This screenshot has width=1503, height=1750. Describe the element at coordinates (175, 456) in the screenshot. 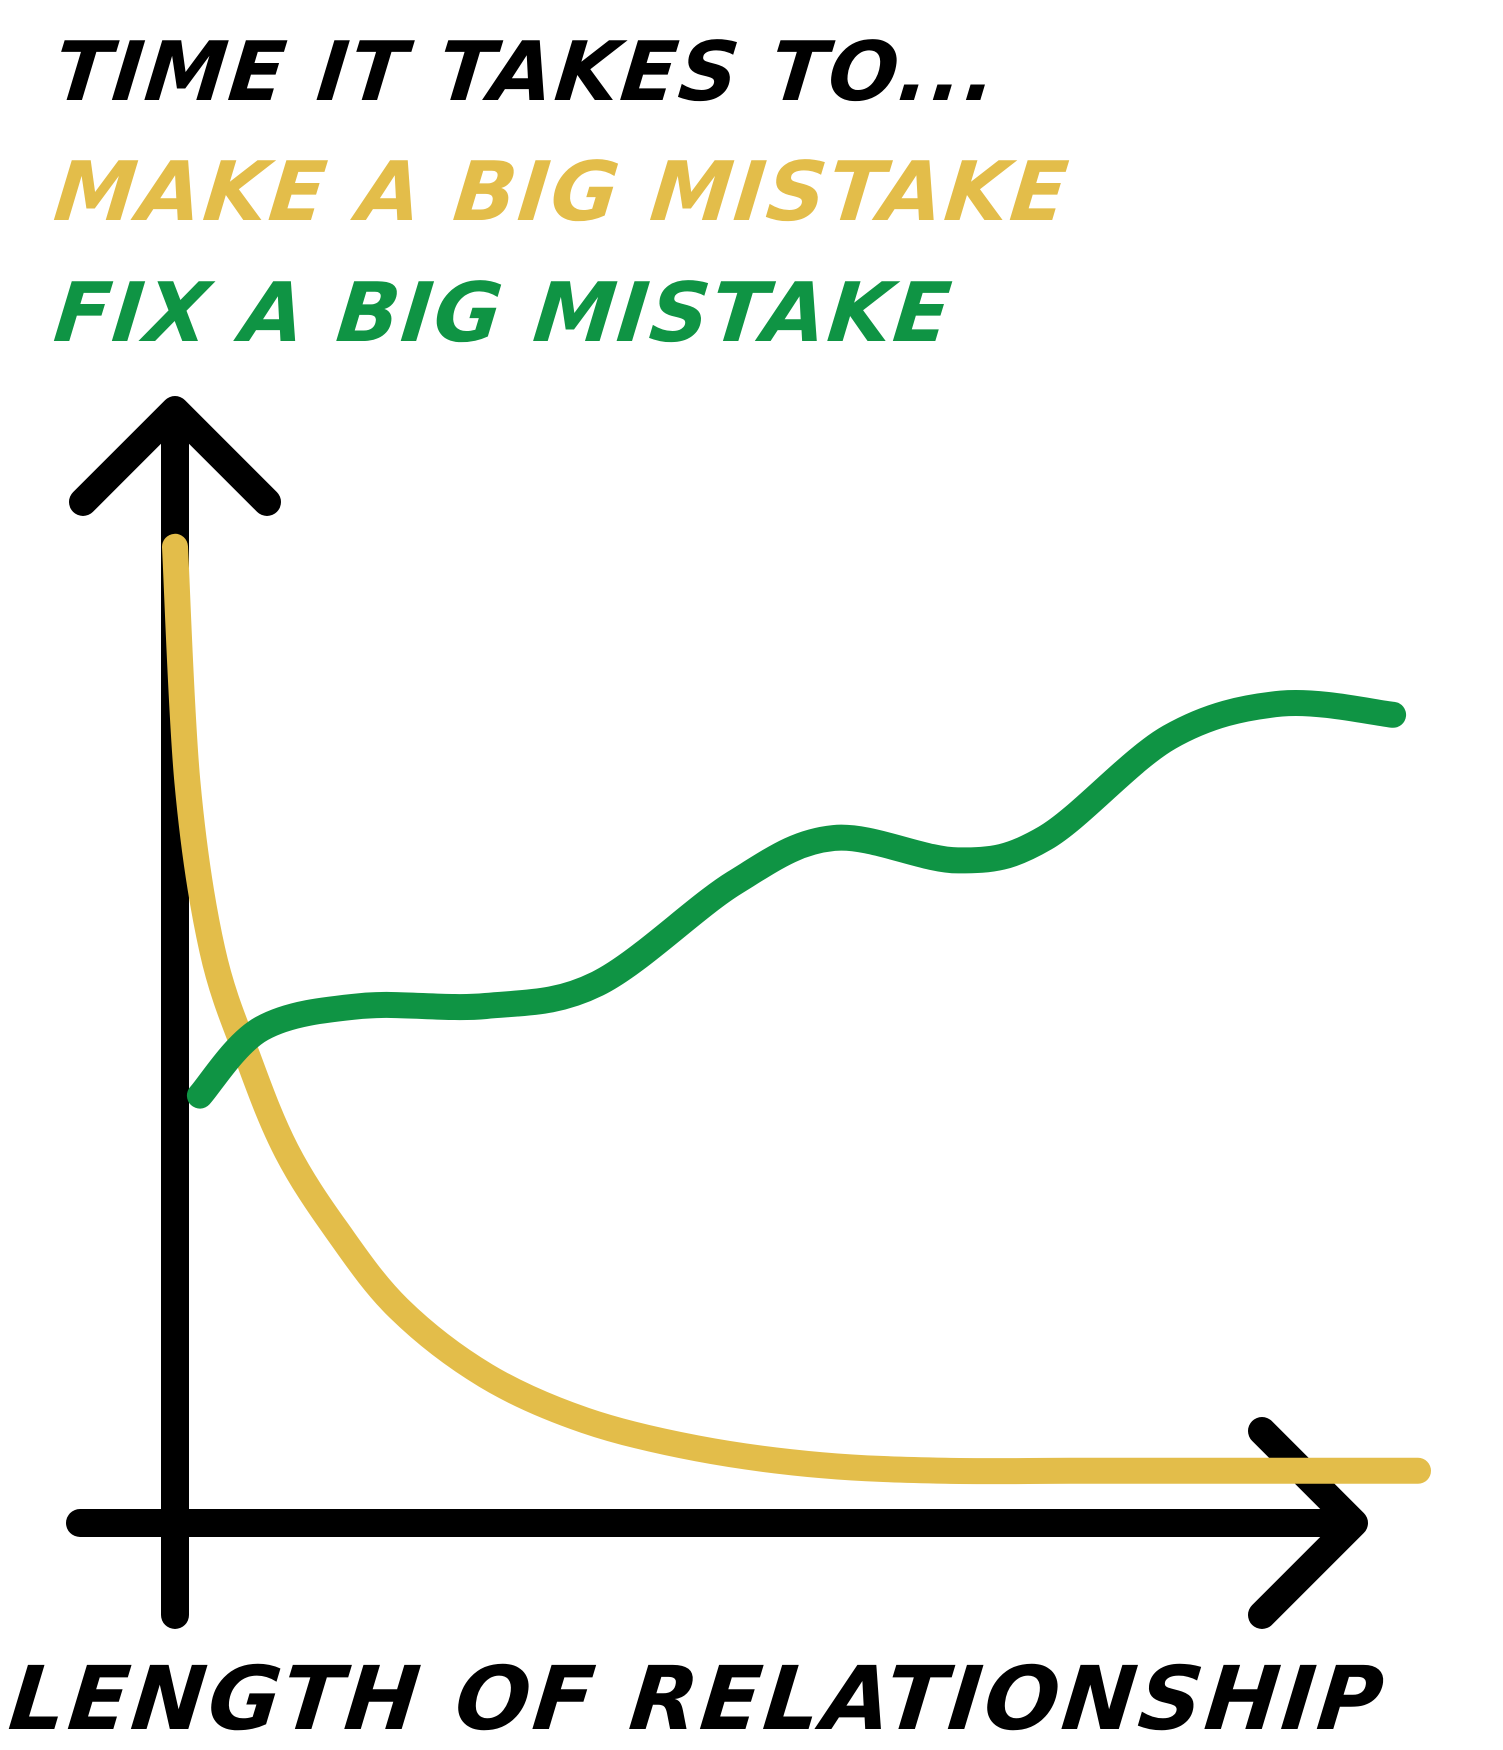

I see `y-axis-arrowhead` at that location.